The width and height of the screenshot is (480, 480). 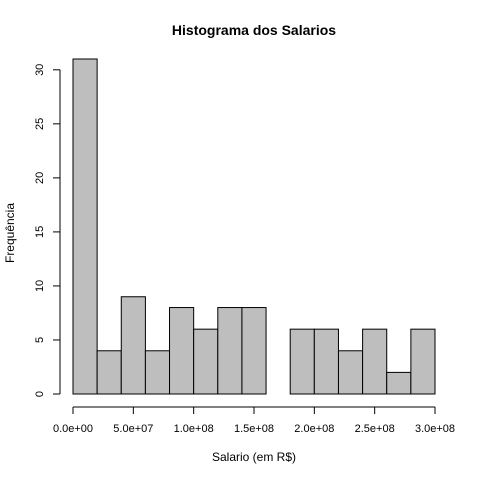 I want to click on chart-title: Histograma dos Salarios, so click(x=254, y=30).